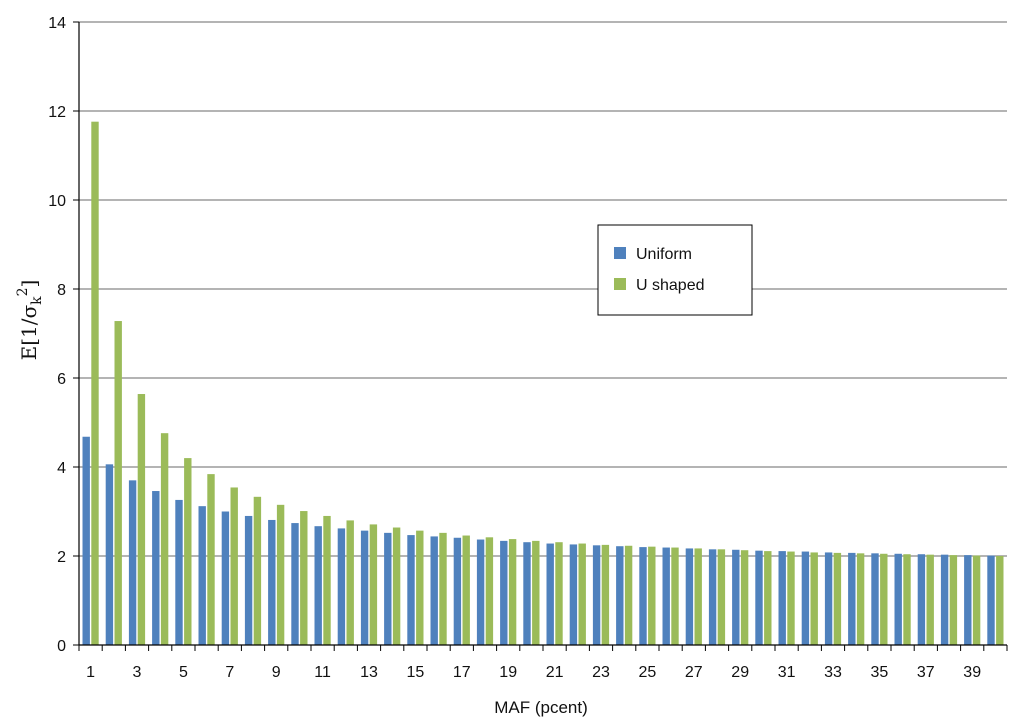 The image size is (1009, 727). What do you see at coordinates (29, 284) in the screenshot?
I see `y-axis-title-suffix: ]` at bounding box center [29, 284].